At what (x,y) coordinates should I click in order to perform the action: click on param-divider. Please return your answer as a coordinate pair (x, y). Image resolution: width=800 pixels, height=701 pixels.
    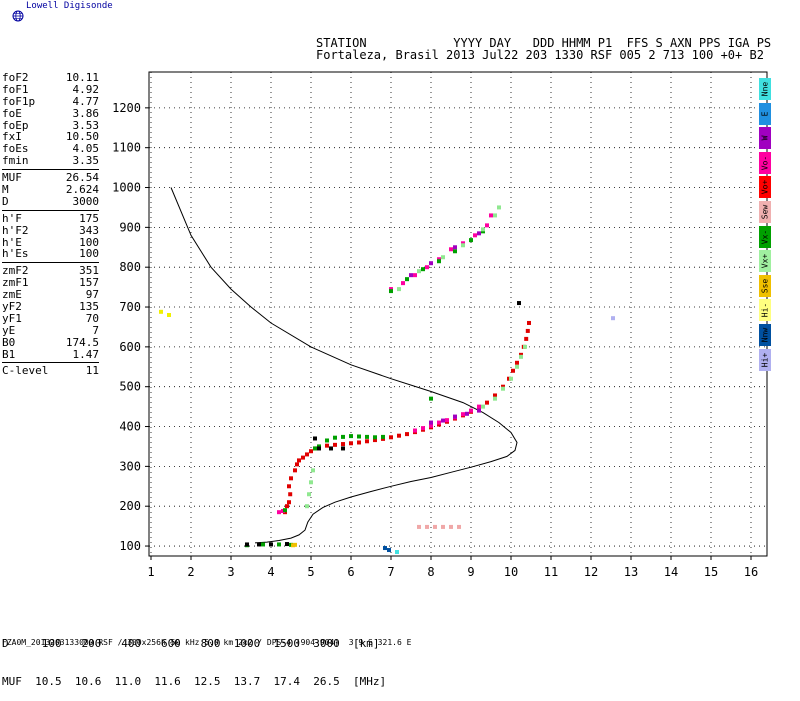
    Looking at the image, I should click on (50, 263).